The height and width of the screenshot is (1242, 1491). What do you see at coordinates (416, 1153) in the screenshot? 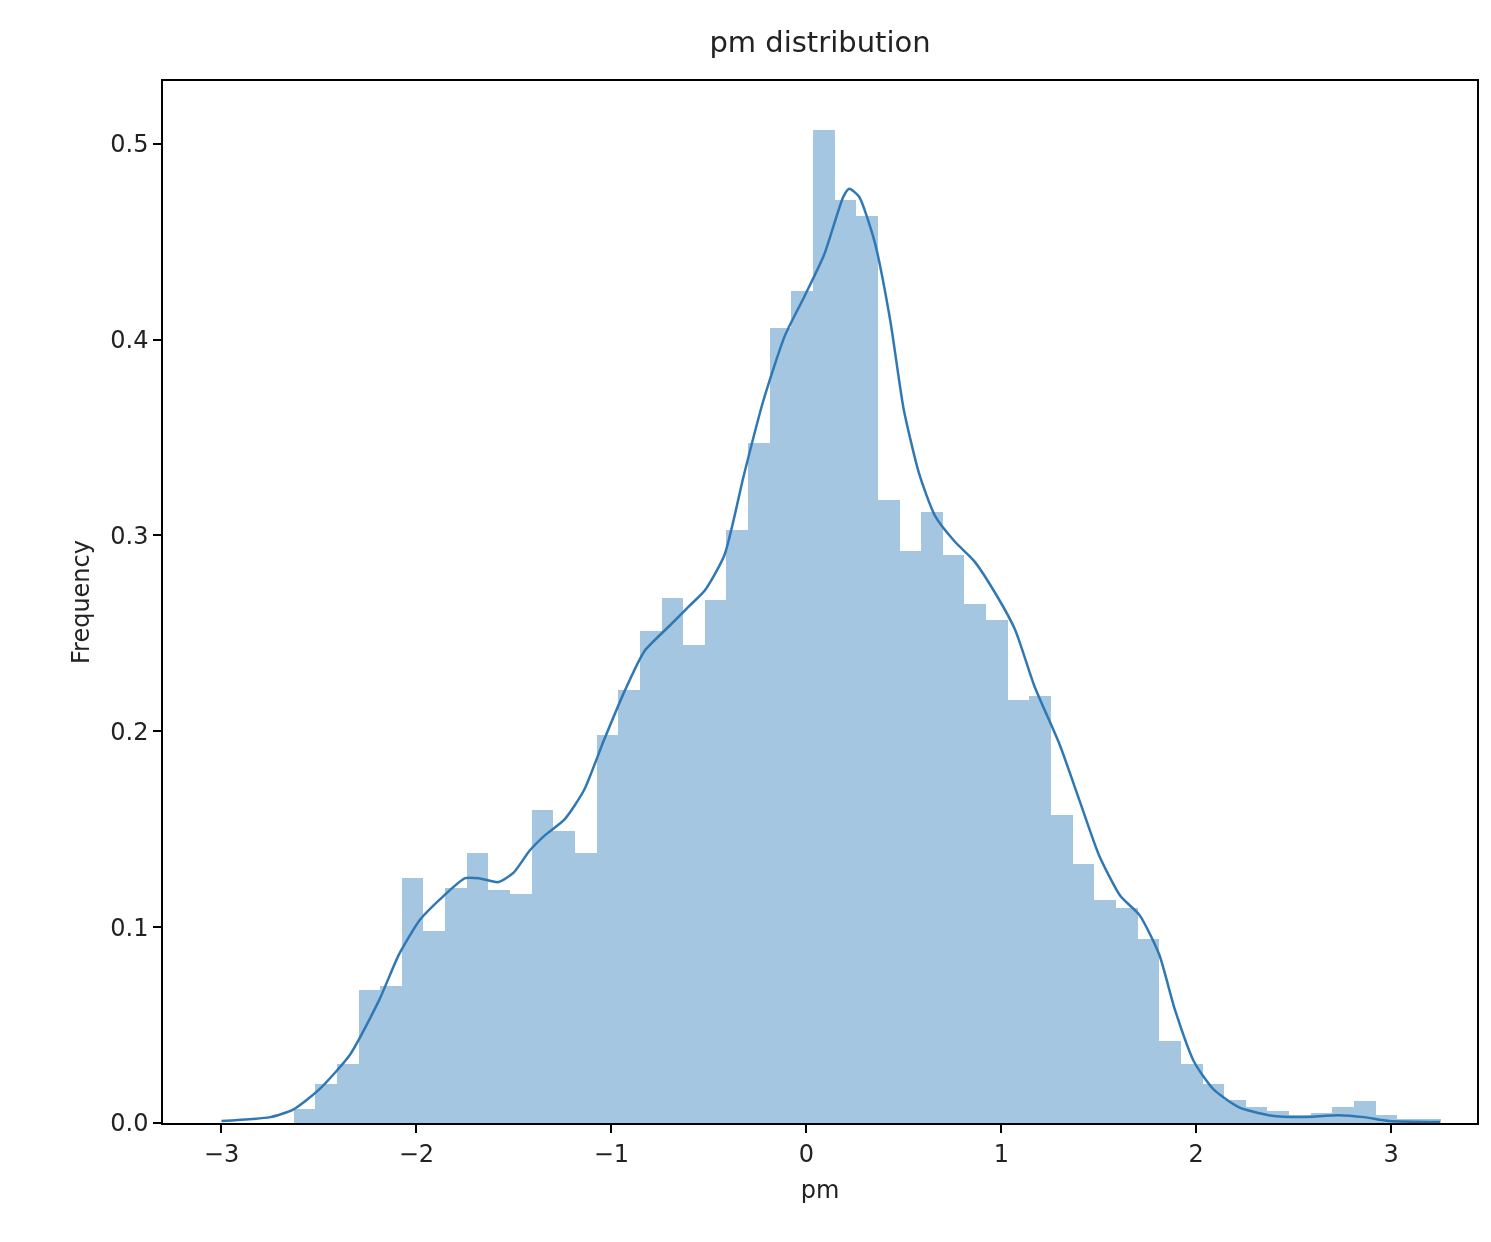
I see `x-tick-label: −2` at bounding box center [416, 1153].